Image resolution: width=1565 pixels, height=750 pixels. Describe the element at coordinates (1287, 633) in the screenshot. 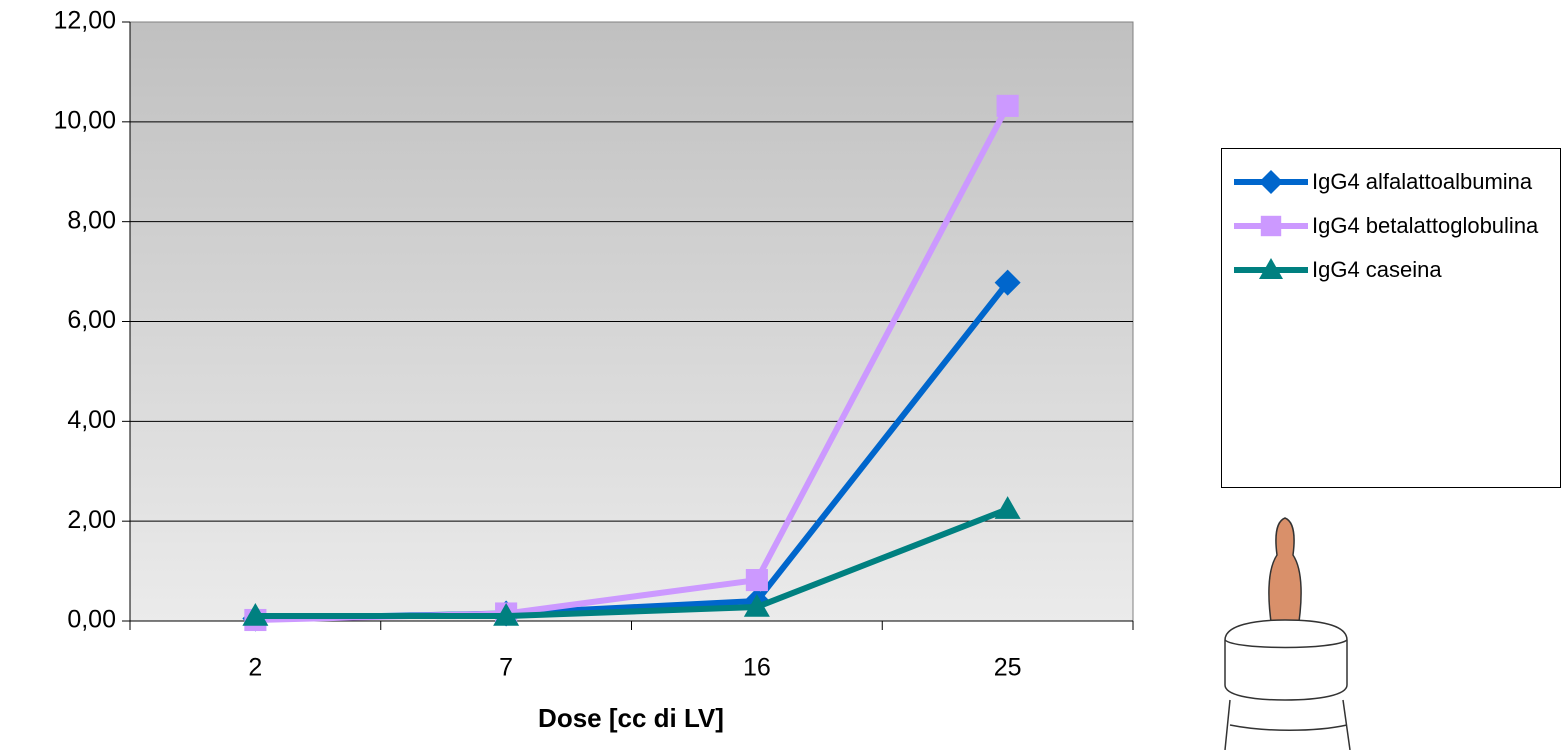

I see `baby-bottle-illustration` at that location.